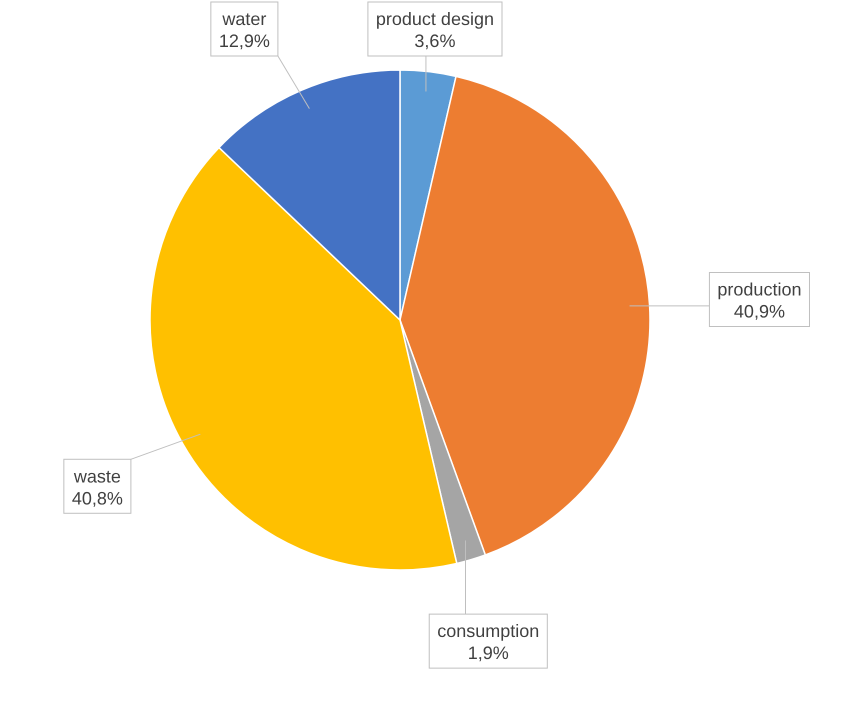  I want to click on data-label: 40,8%, so click(97, 498).